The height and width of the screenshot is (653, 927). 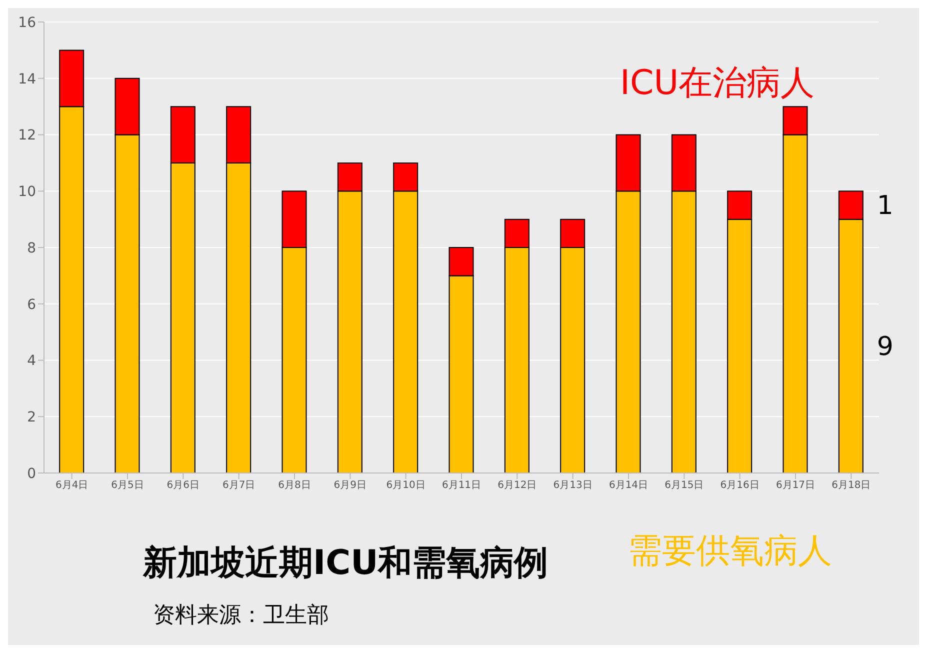 I want to click on x-tick-label: 6月14日, so click(x=628, y=486).